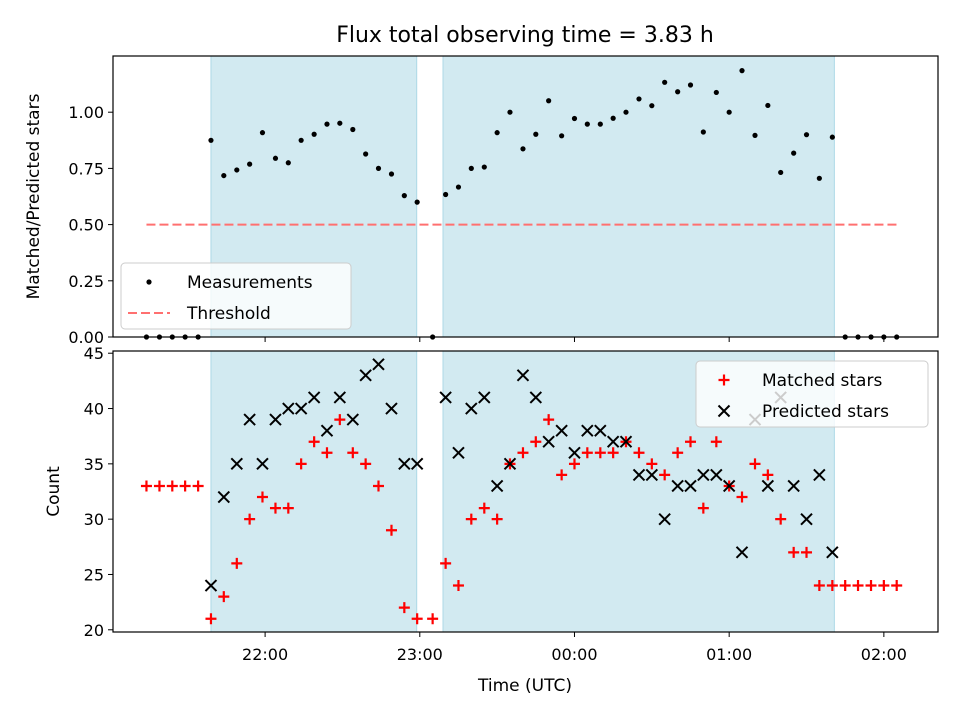 This screenshot has width=960, height=720. What do you see at coordinates (94, 574) in the screenshot?
I see `y-tick-label: 25` at bounding box center [94, 574].